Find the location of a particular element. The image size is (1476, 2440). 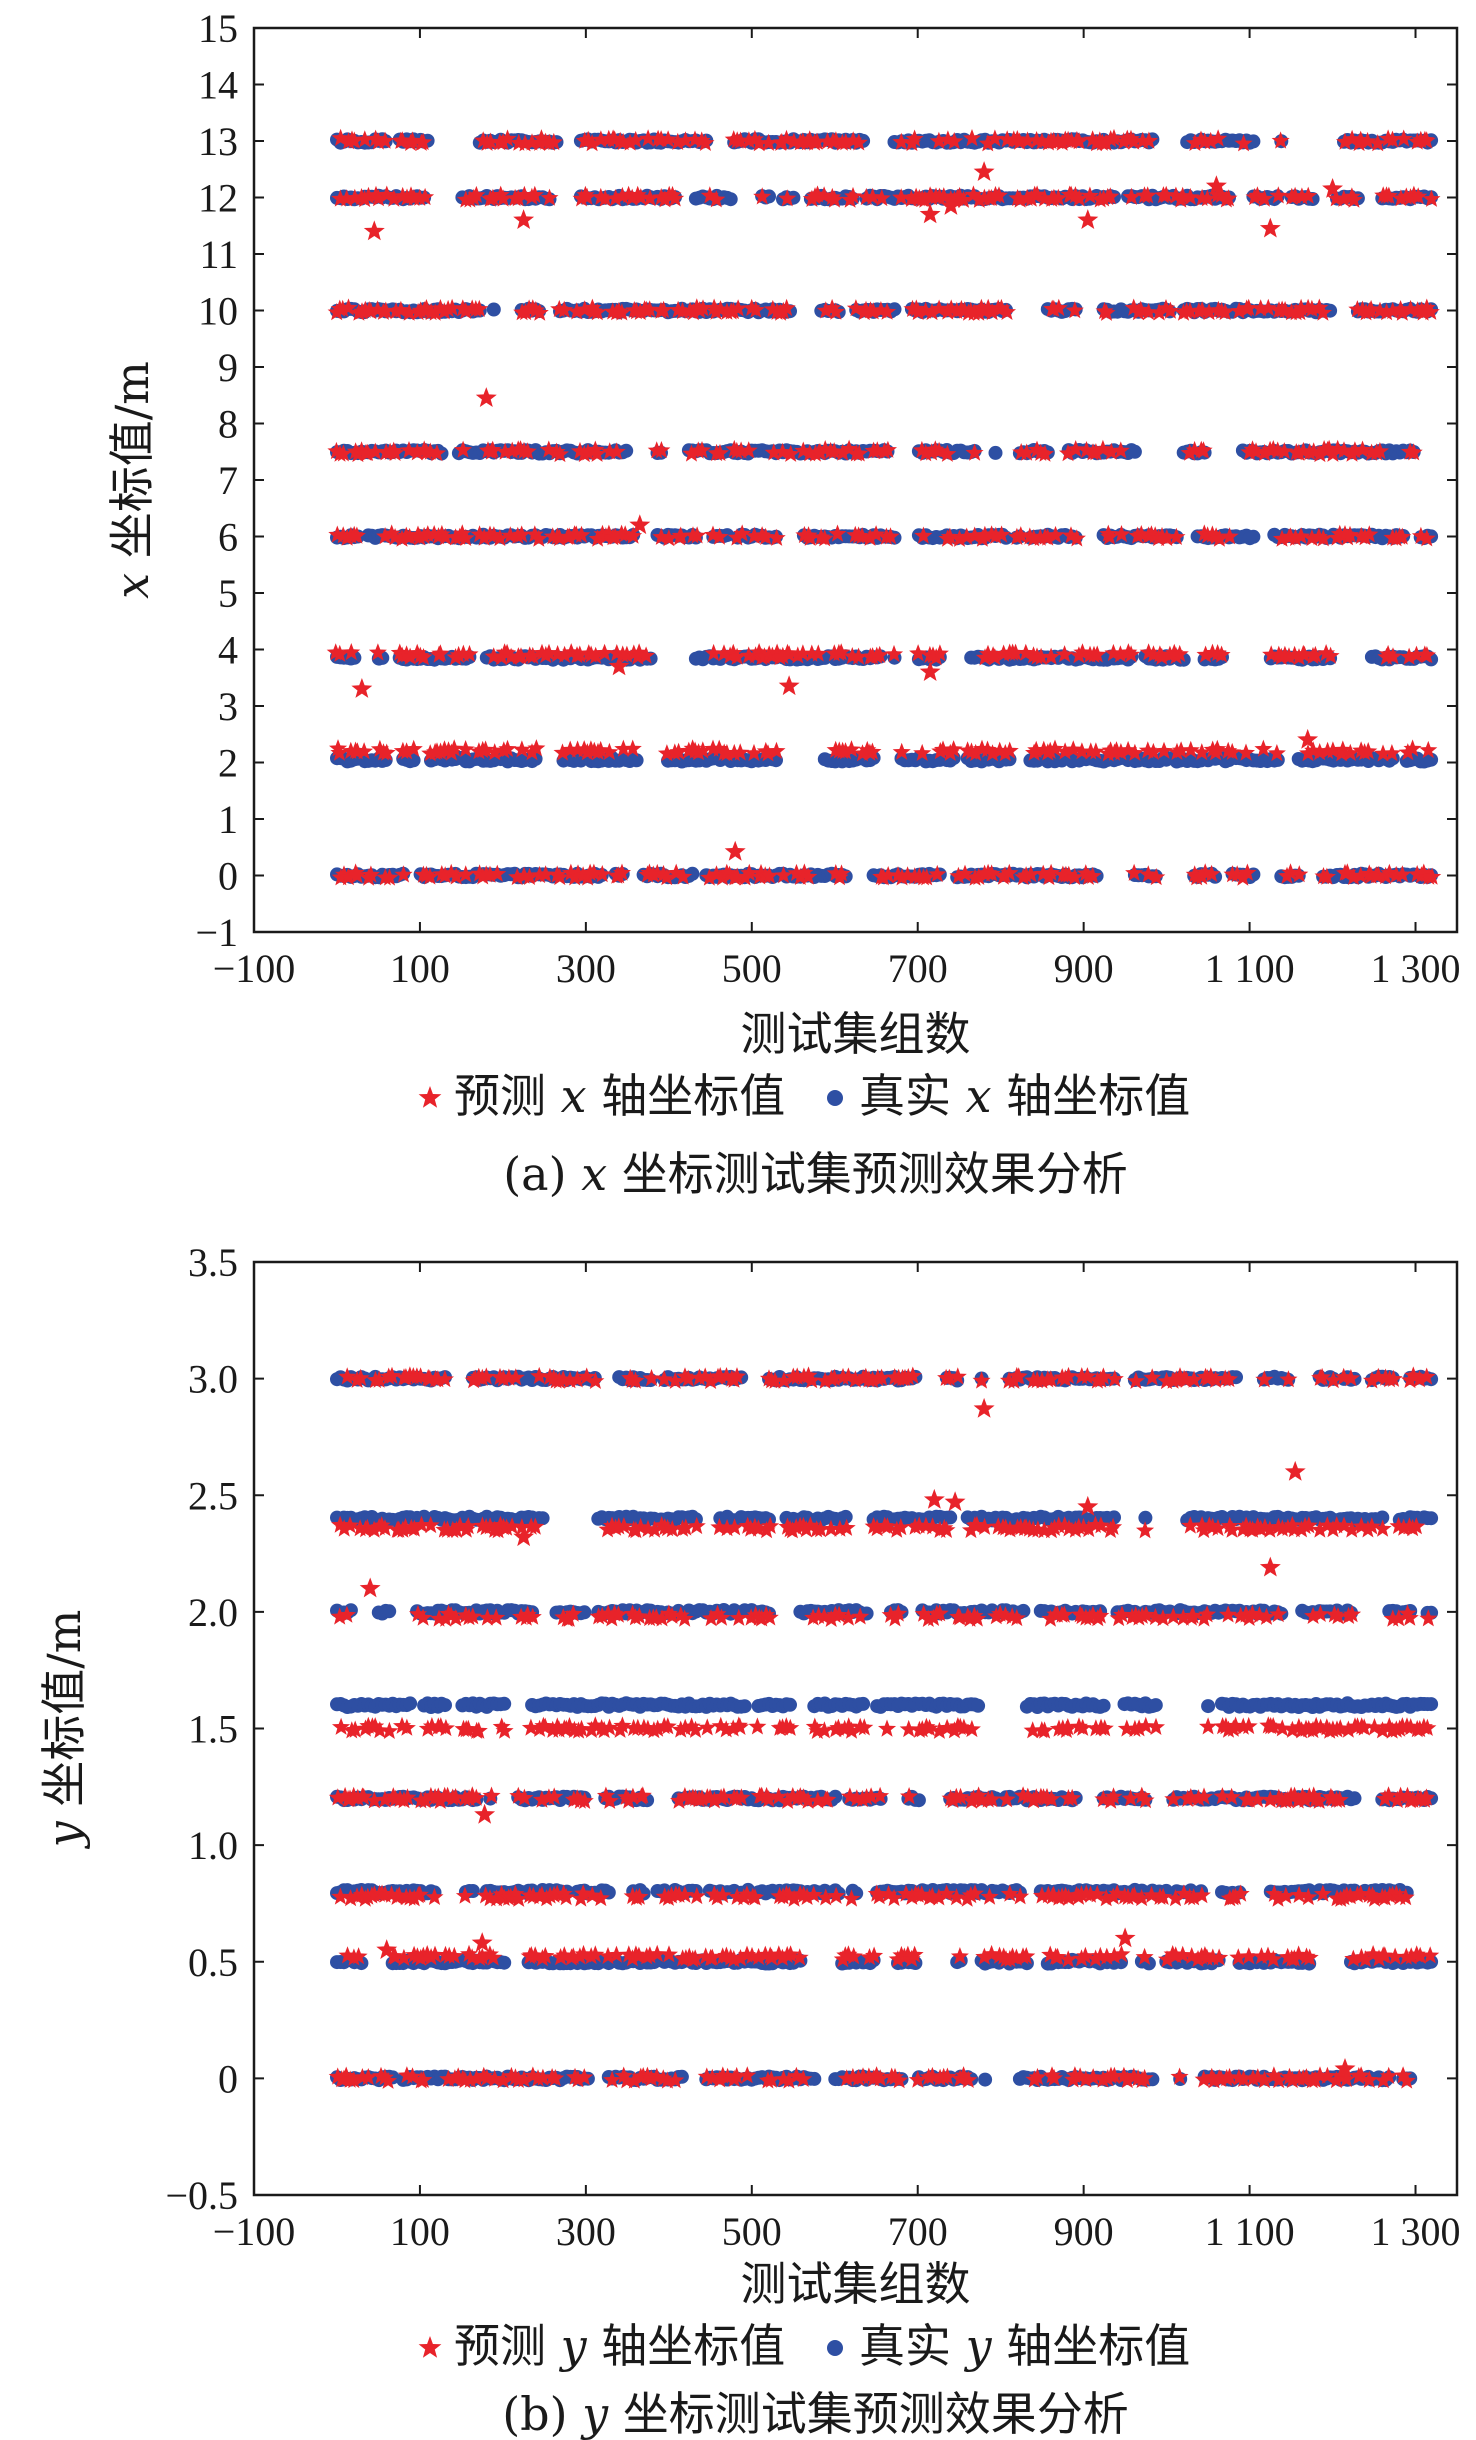

y-tick-label: 4 is located at coordinates (228, 650).